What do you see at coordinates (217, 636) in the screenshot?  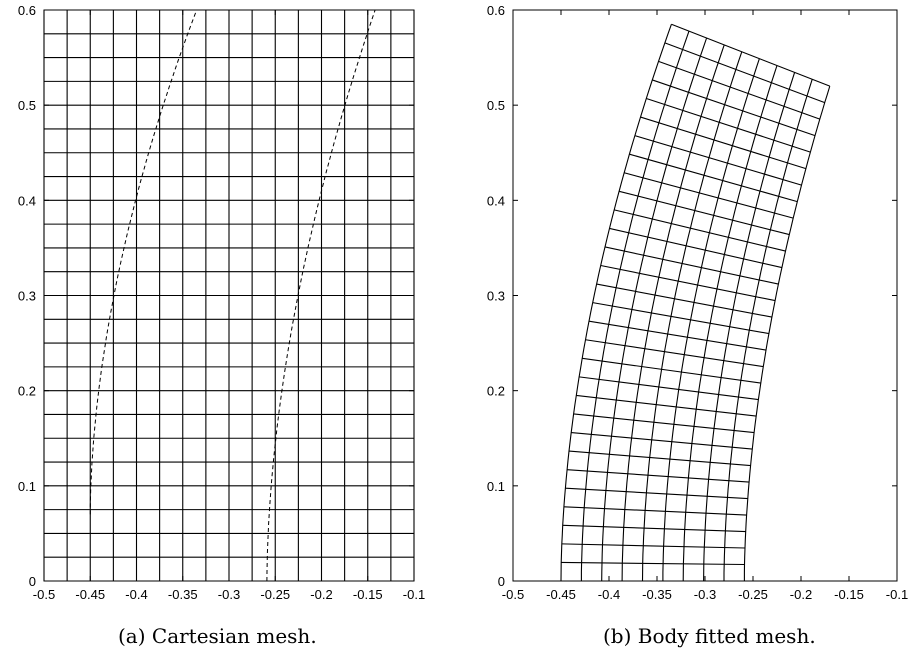 I see `caption-cartesian-mesh: (a) Cartesian mesh.` at bounding box center [217, 636].